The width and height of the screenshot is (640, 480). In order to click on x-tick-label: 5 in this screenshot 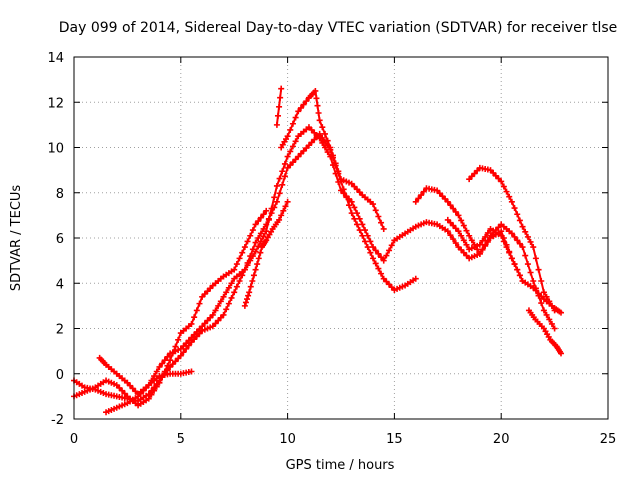, I will do `click(181, 439)`.